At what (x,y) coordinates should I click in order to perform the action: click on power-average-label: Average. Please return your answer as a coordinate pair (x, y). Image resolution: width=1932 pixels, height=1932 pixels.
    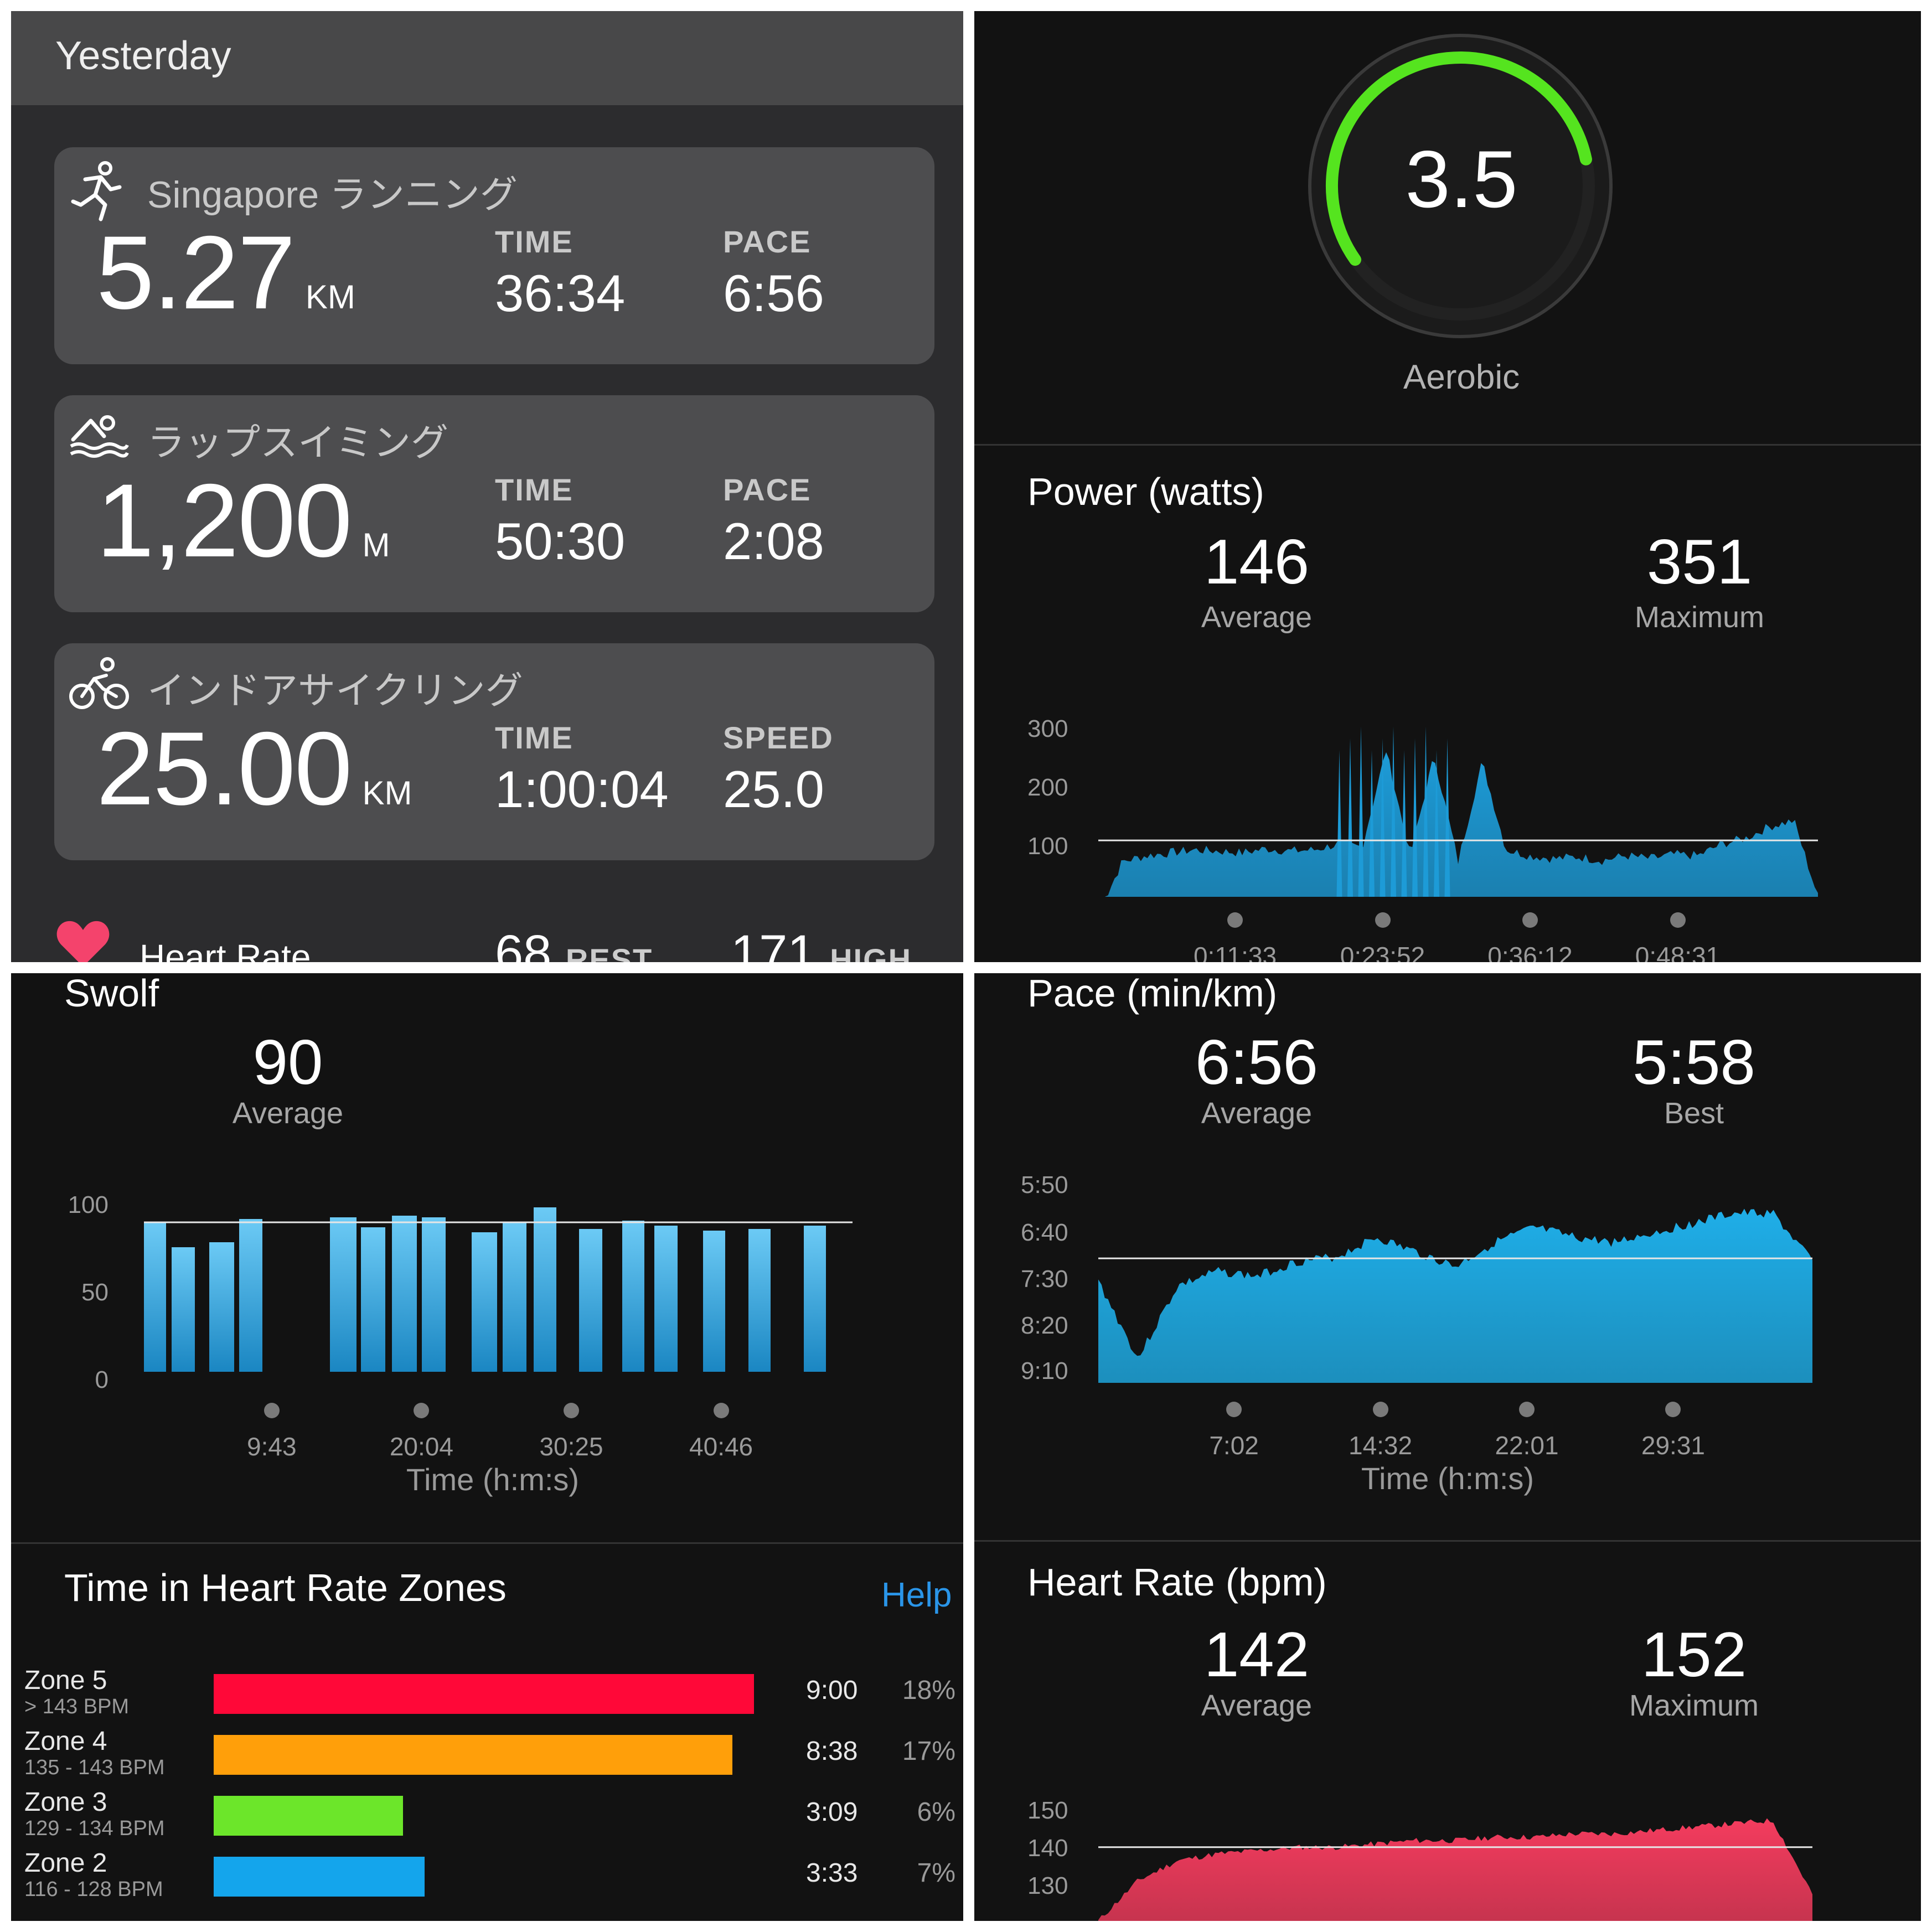
    Looking at the image, I should click on (1257, 617).